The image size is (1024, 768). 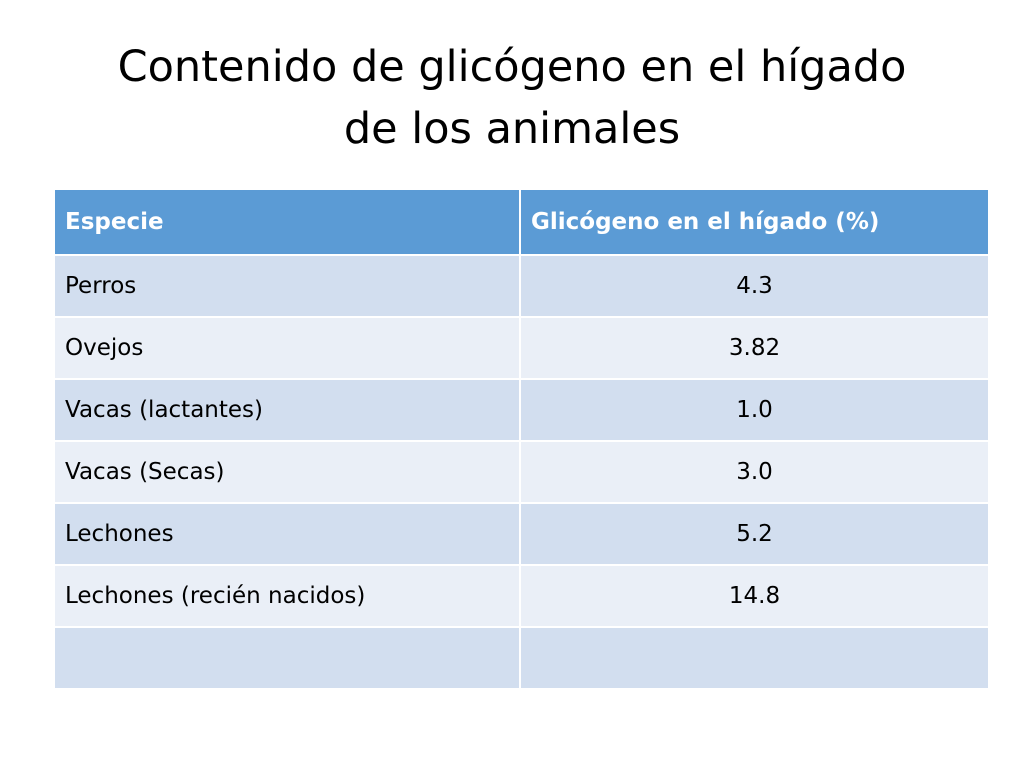 I want to click on table-header-row: Especie Glicógeno en el hígado (%), so click(x=521, y=222).